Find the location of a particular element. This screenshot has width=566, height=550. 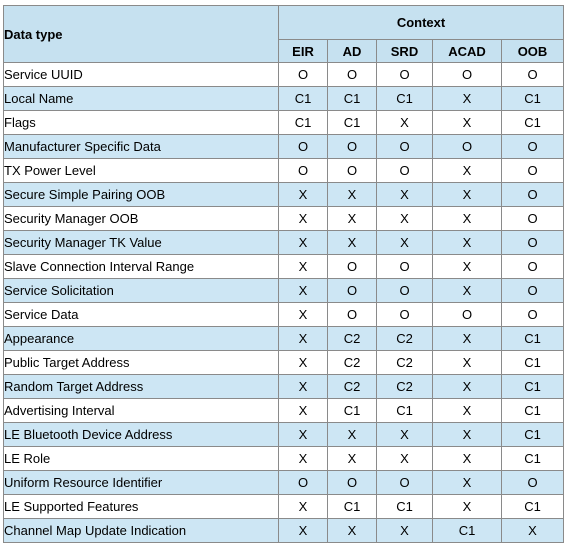

context-cell-acad: O is located at coordinates (467, 146).